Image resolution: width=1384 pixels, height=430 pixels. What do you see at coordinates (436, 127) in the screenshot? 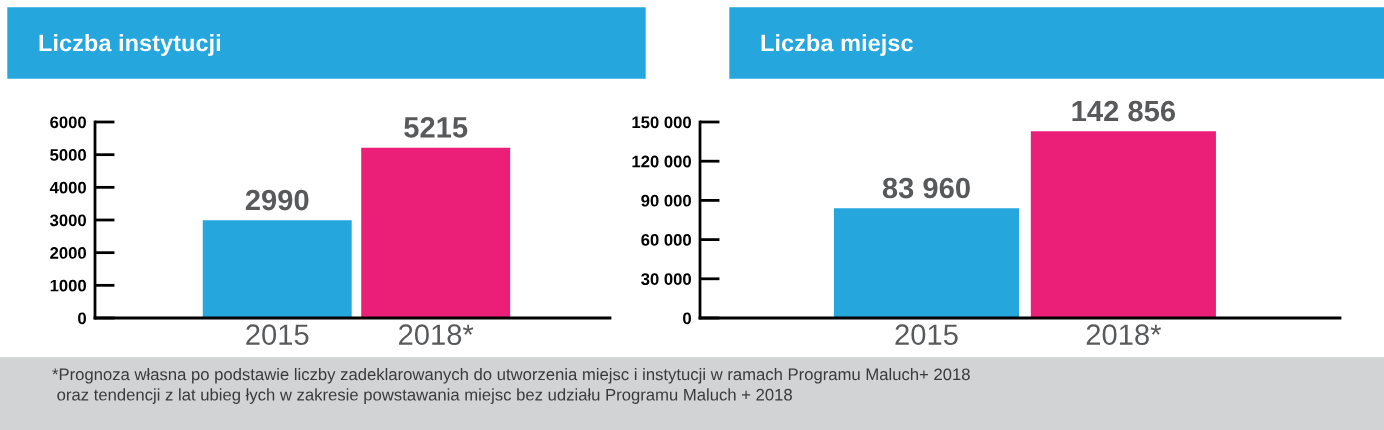
I see `data-label: 5215` at bounding box center [436, 127].